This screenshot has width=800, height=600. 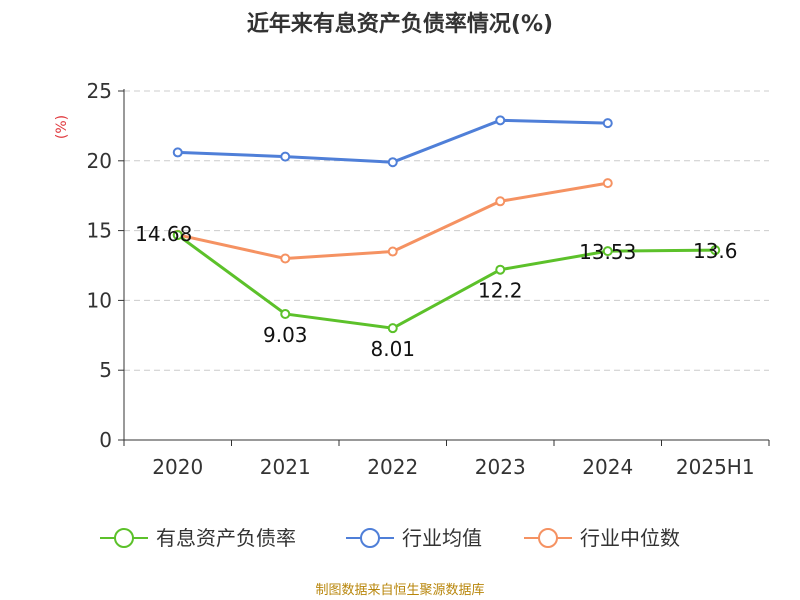 What do you see at coordinates (400, 24) in the screenshot?
I see `chart-title: 近年来有息资产负债率情况(%)` at bounding box center [400, 24].